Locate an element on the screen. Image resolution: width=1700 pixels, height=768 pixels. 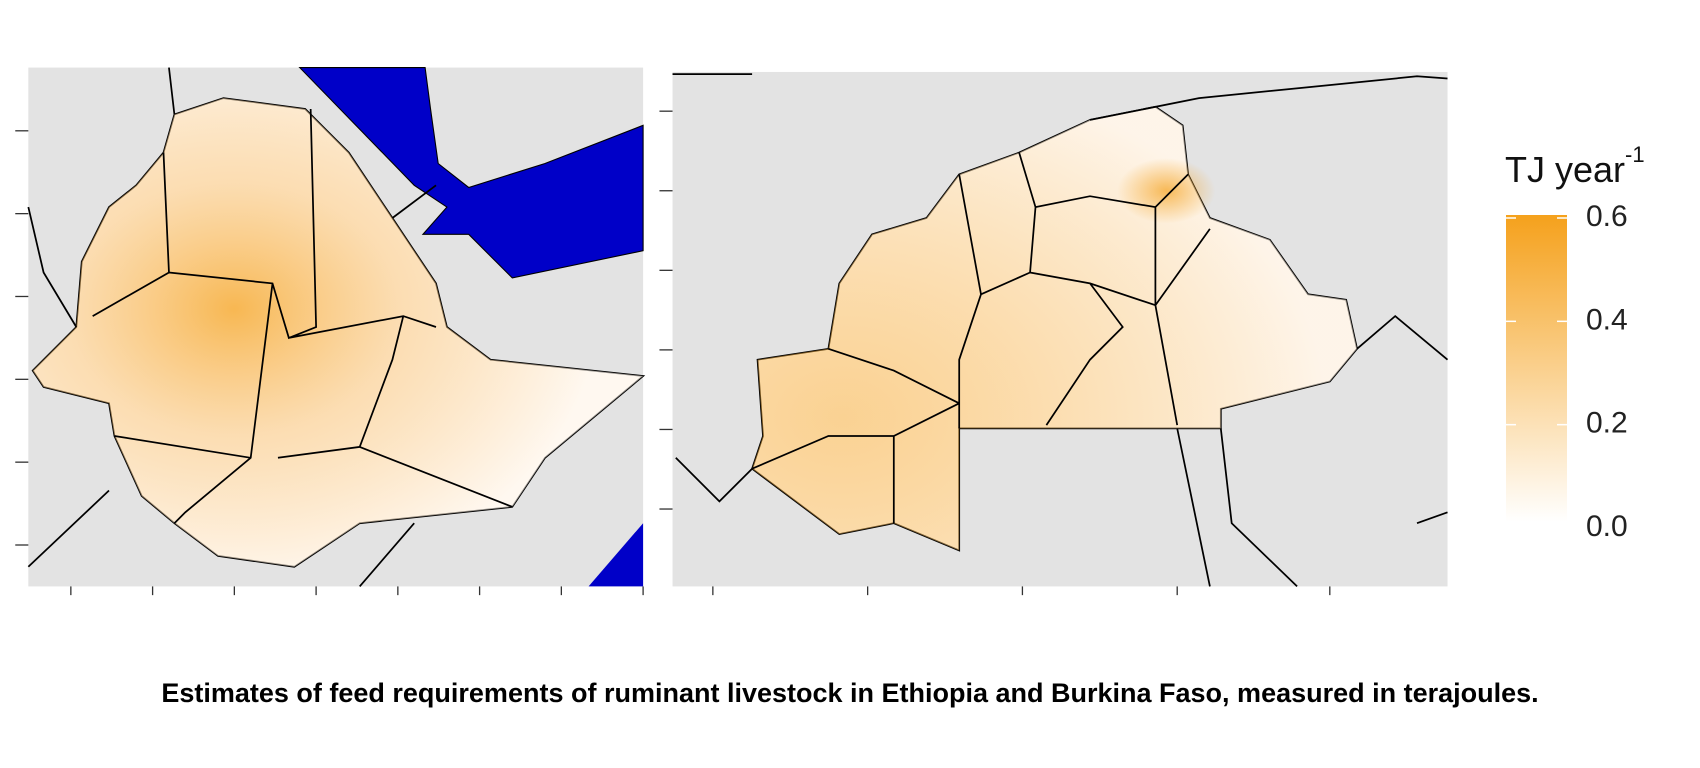
legend-title: TJ year-1 is located at coordinates (1575, 166).